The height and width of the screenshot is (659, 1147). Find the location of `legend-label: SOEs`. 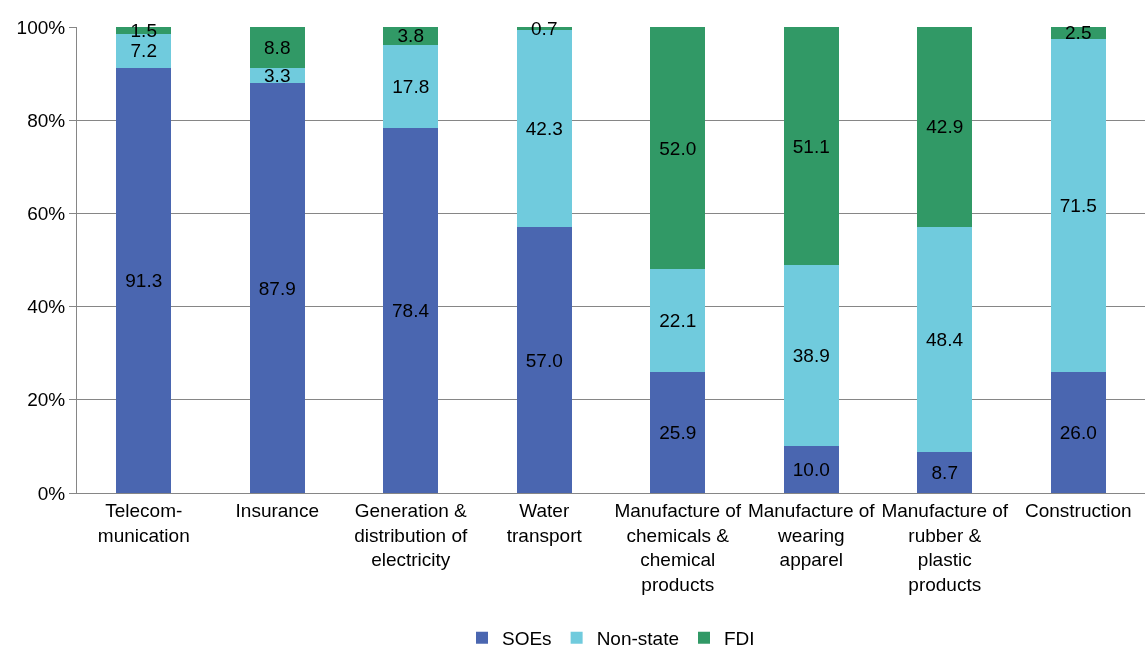

legend-label: SOEs is located at coordinates (527, 639).